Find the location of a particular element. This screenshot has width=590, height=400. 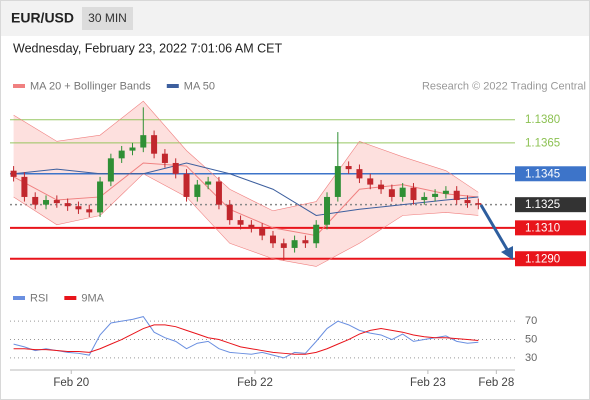

legend-label: MA 50 is located at coordinates (199, 86).